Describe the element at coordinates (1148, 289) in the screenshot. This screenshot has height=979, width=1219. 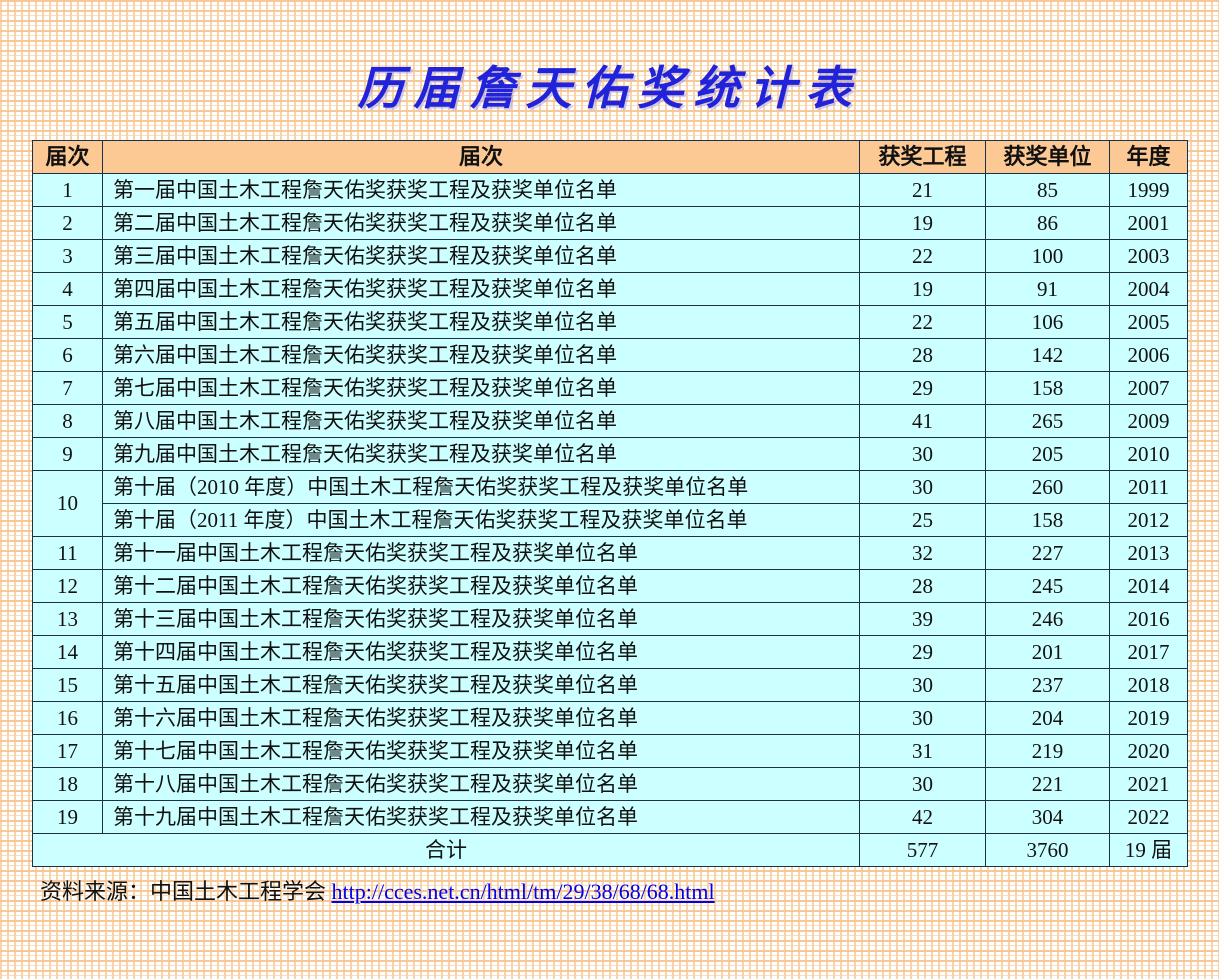
I see `year-cell: 2004` at that location.